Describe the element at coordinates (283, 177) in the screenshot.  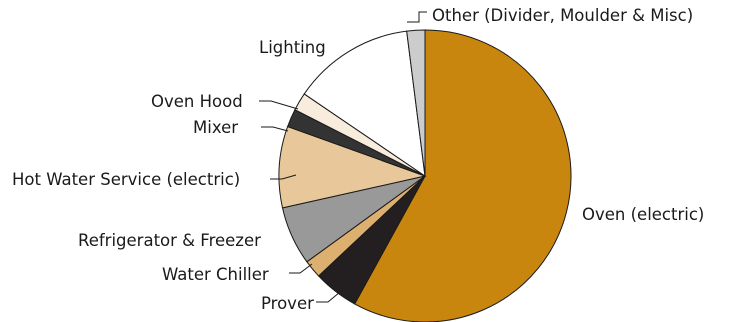
I see `leader-hot-water` at that location.